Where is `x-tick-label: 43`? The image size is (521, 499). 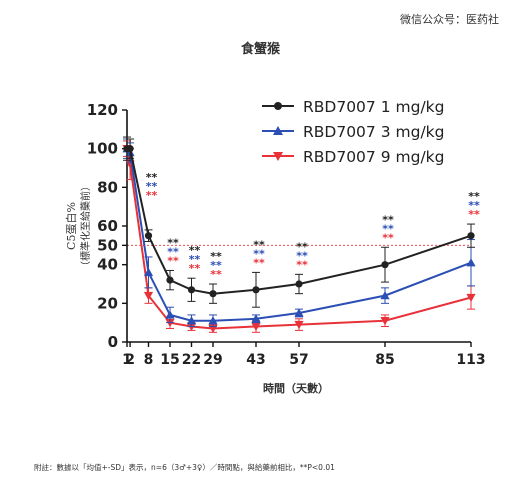 x-tick-label: 43 is located at coordinates (255, 360).